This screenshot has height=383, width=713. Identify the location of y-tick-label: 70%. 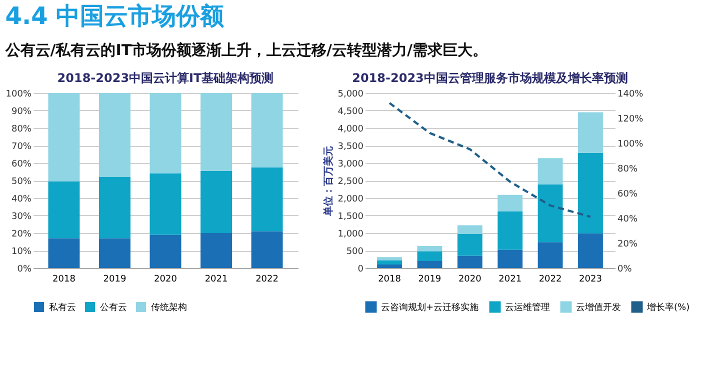
(21, 147).